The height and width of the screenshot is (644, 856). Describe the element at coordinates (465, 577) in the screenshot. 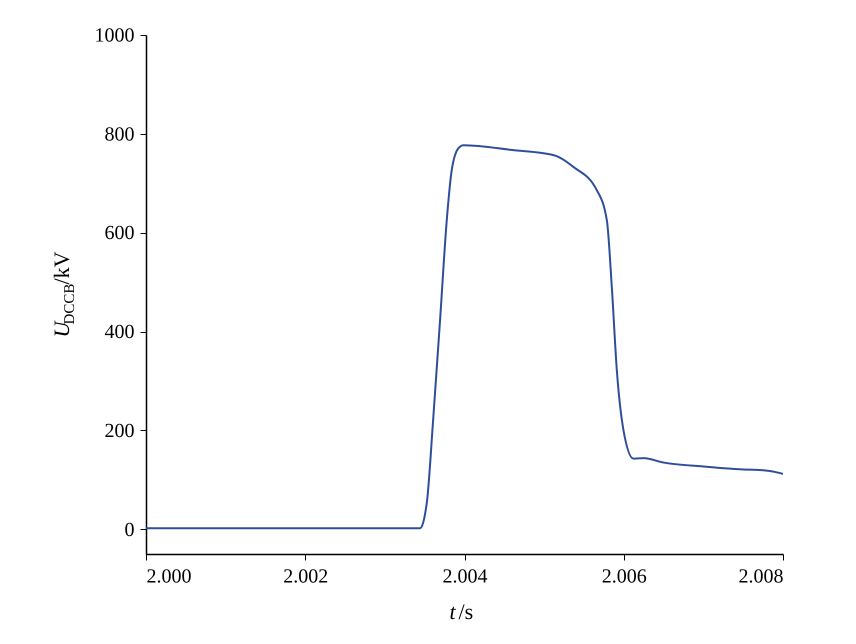

I see `x-tick-label: 2.004` at that location.